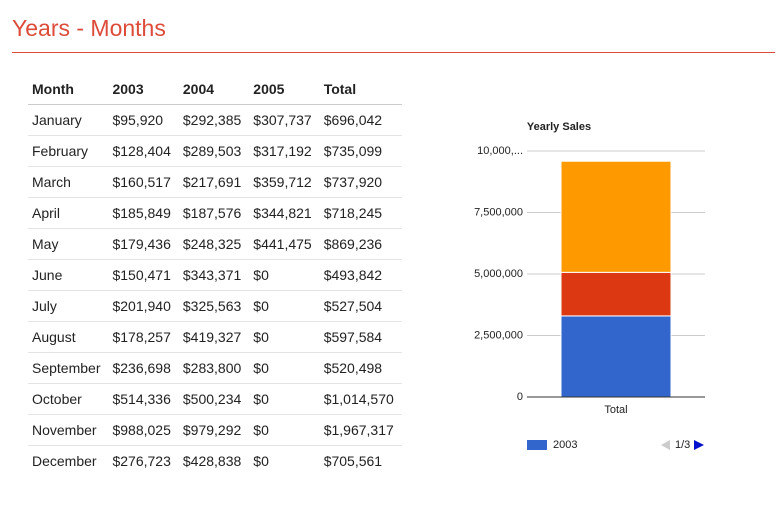  What do you see at coordinates (68, 120) in the screenshot?
I see `table-cell: January` at bounding box center [68, 120].